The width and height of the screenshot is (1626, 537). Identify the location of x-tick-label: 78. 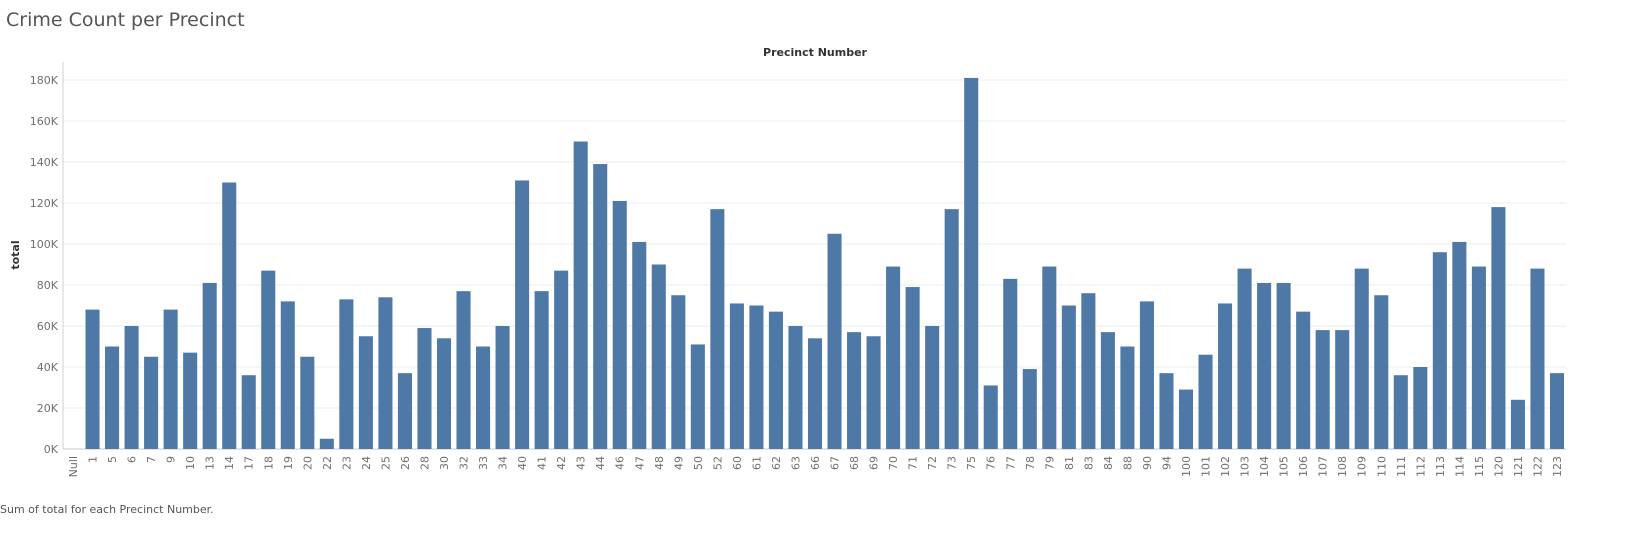
(1030, 463).